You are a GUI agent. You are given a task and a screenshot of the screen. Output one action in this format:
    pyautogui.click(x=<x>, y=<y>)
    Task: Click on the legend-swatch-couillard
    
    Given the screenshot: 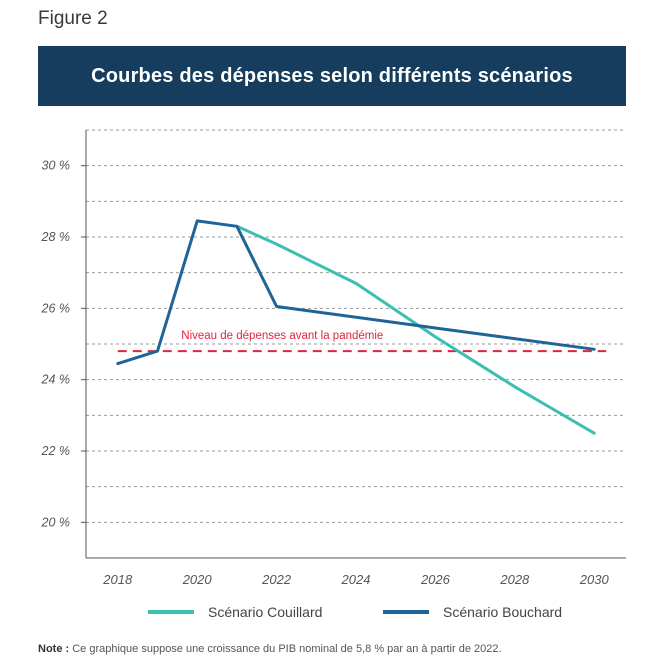 What is the action you would take?
    pyautogui.click(x=171, y=612)
    